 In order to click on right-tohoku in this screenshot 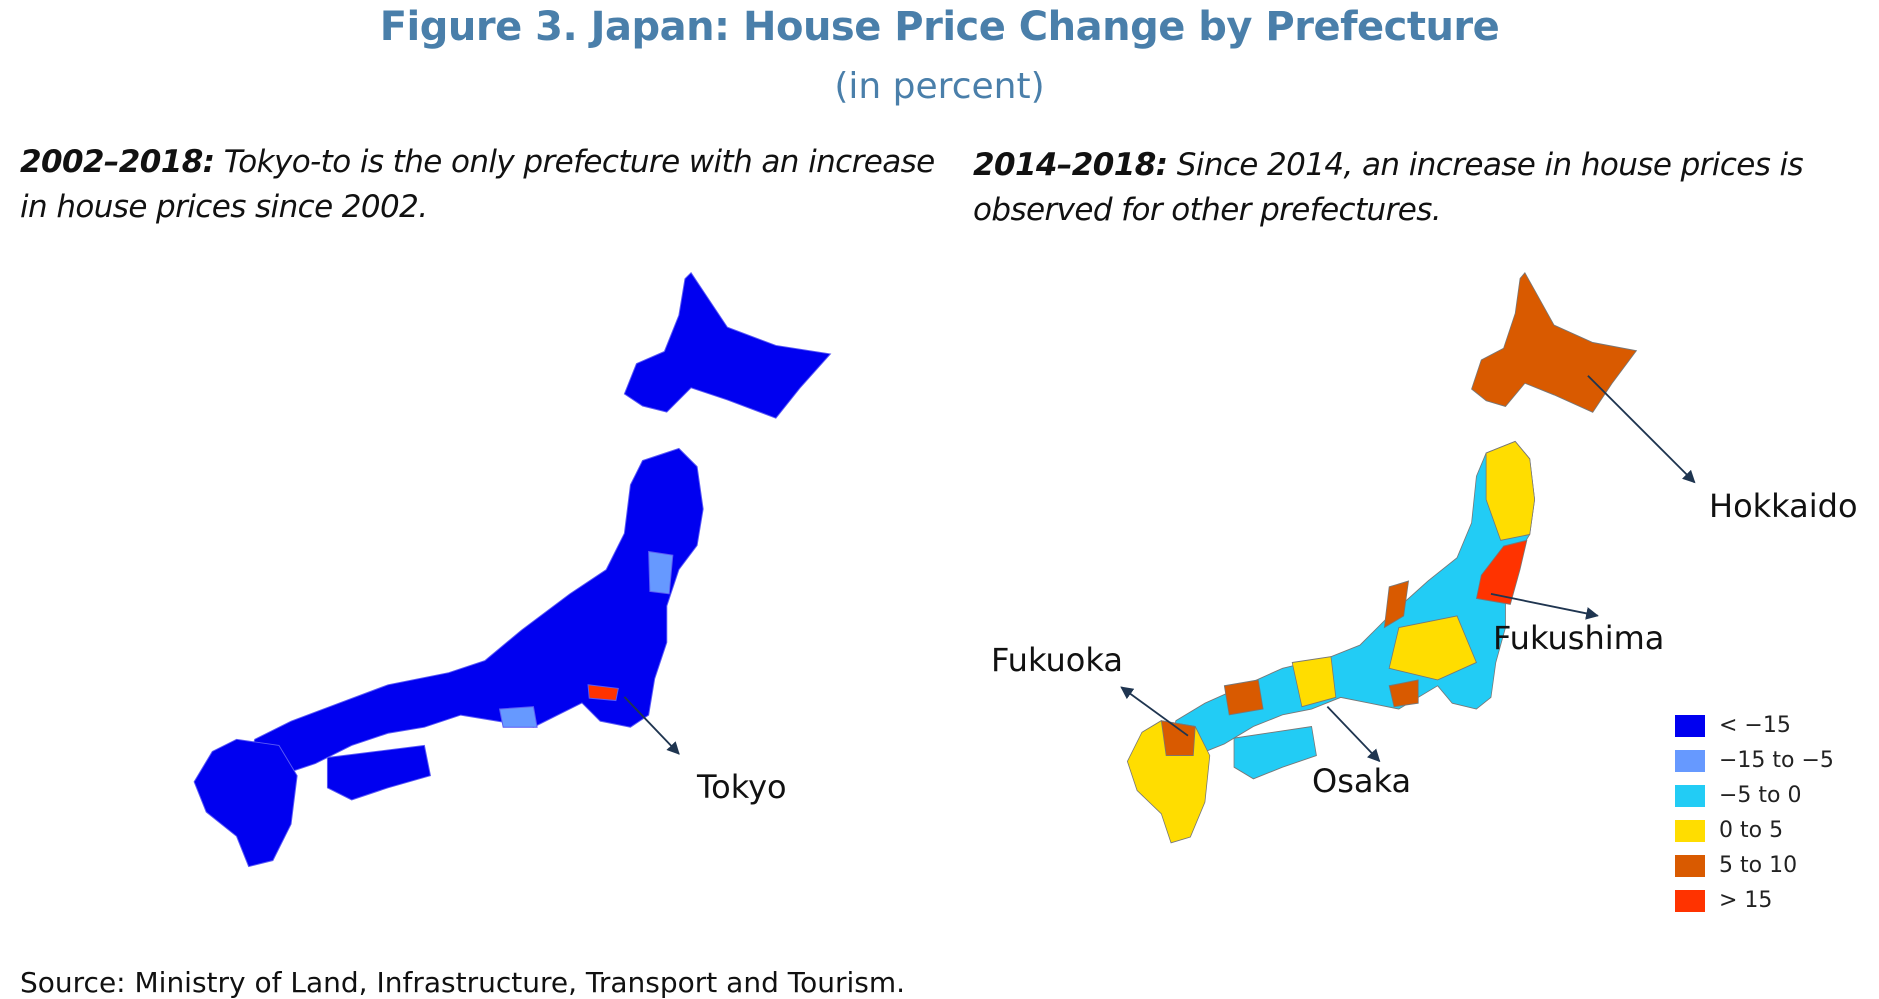, I will do `click(1510, 490)`.